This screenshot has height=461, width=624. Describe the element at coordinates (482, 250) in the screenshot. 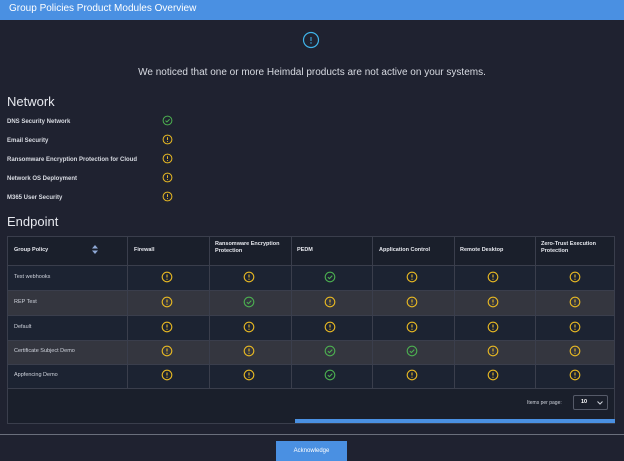

I see `column-header: Remote Desktop` at that location.